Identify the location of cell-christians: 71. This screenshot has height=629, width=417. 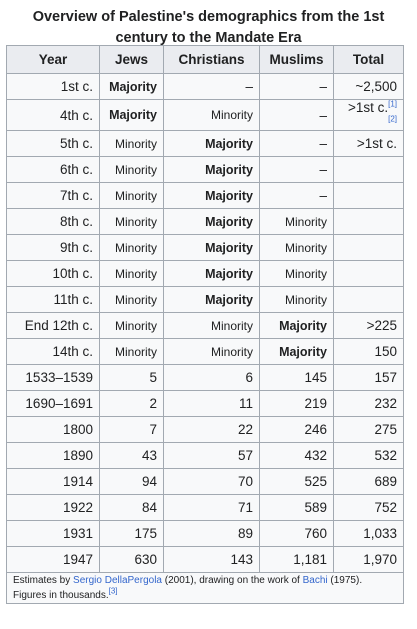
(211, 507).